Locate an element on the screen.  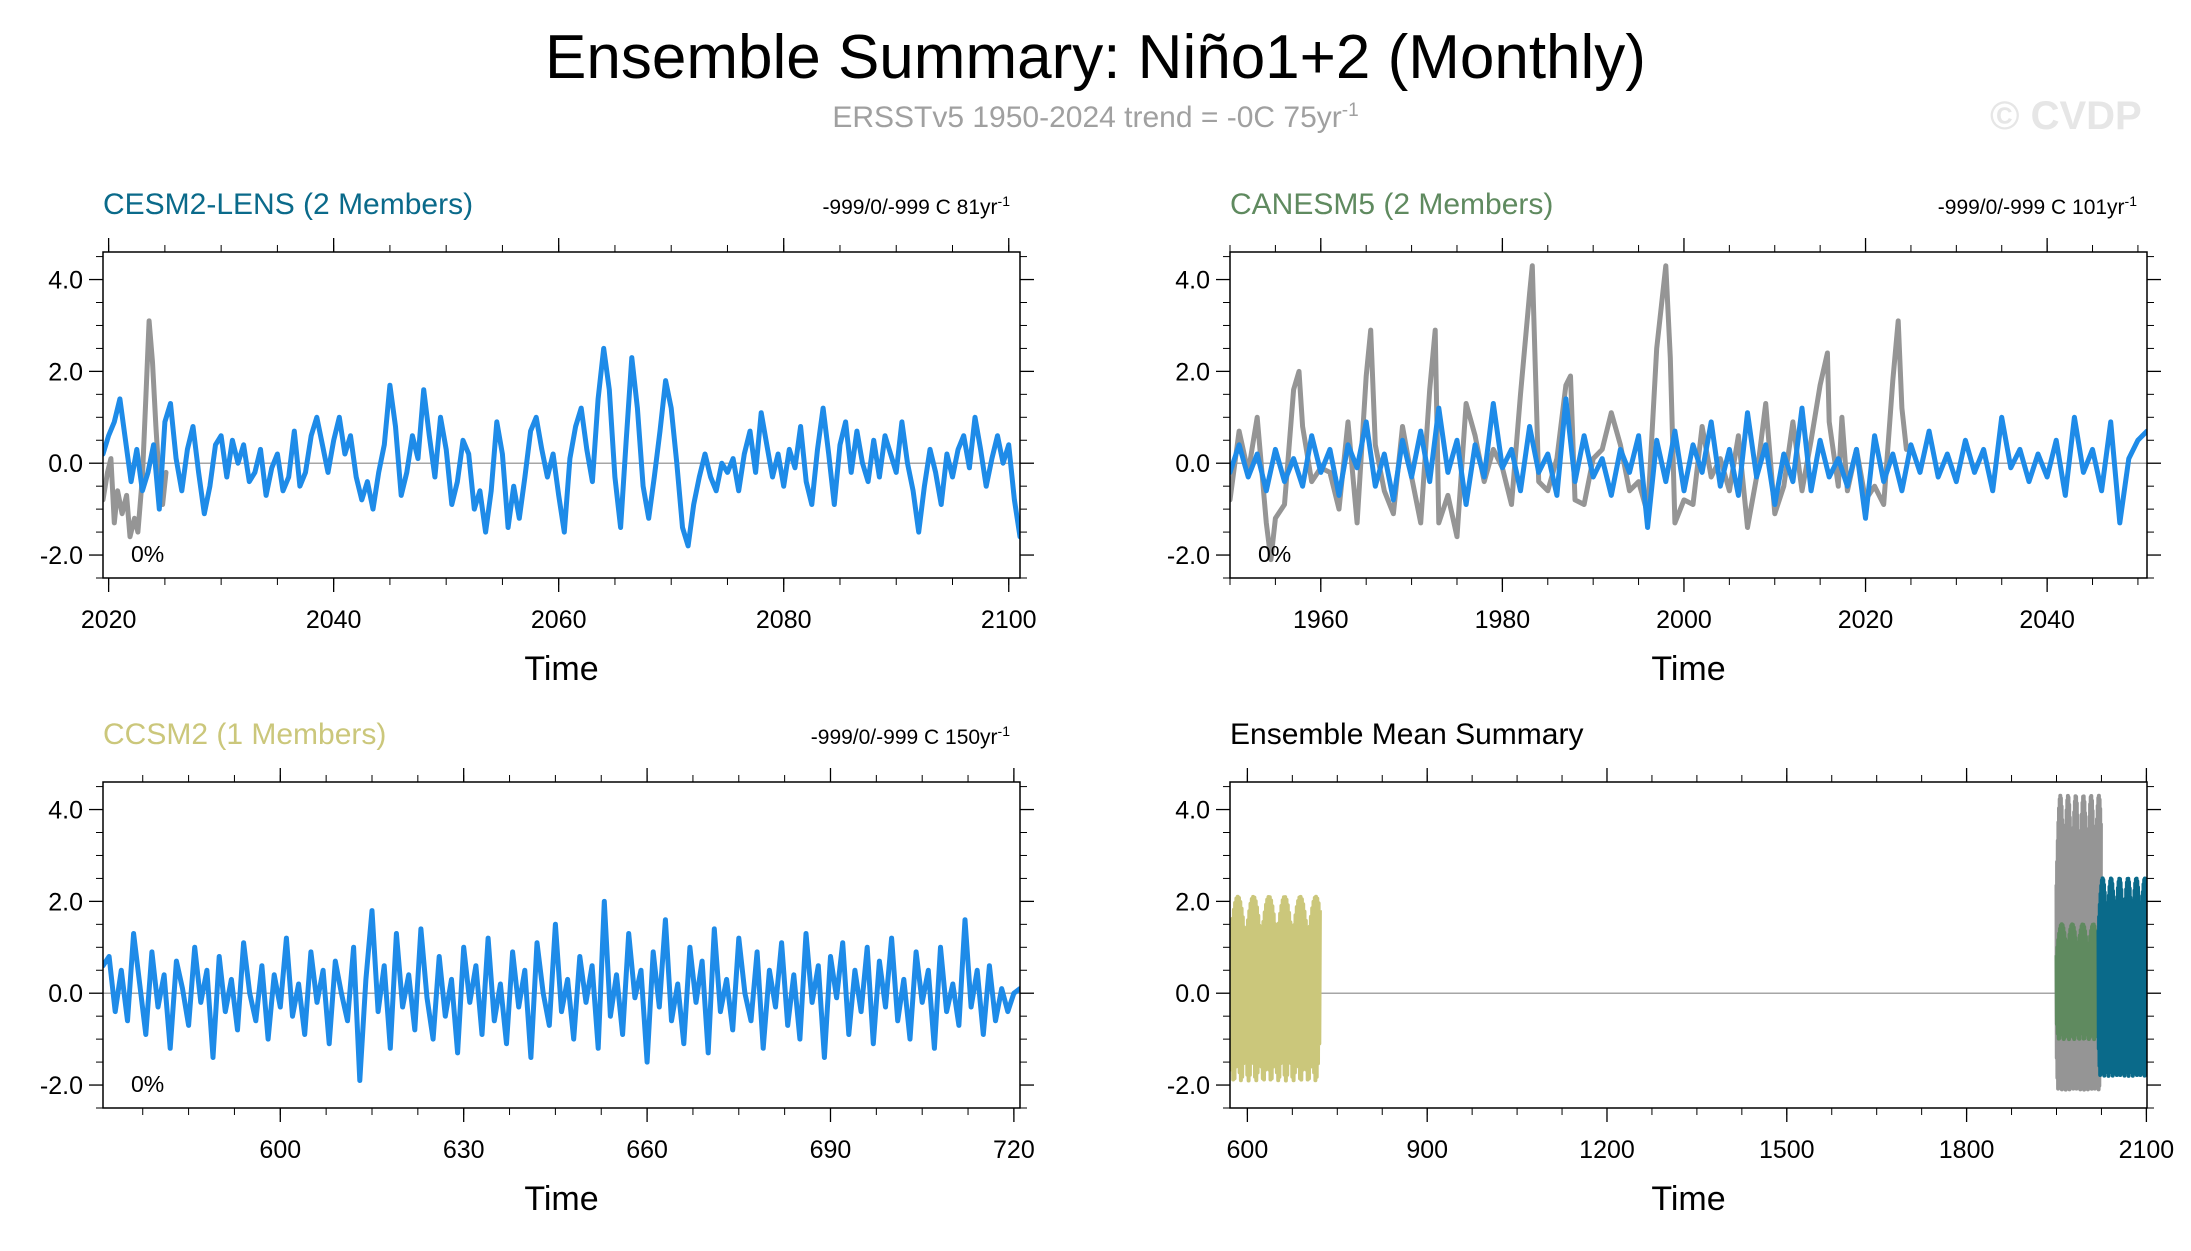
x-tick-label: 660 is located at coordinates (647, 1150).